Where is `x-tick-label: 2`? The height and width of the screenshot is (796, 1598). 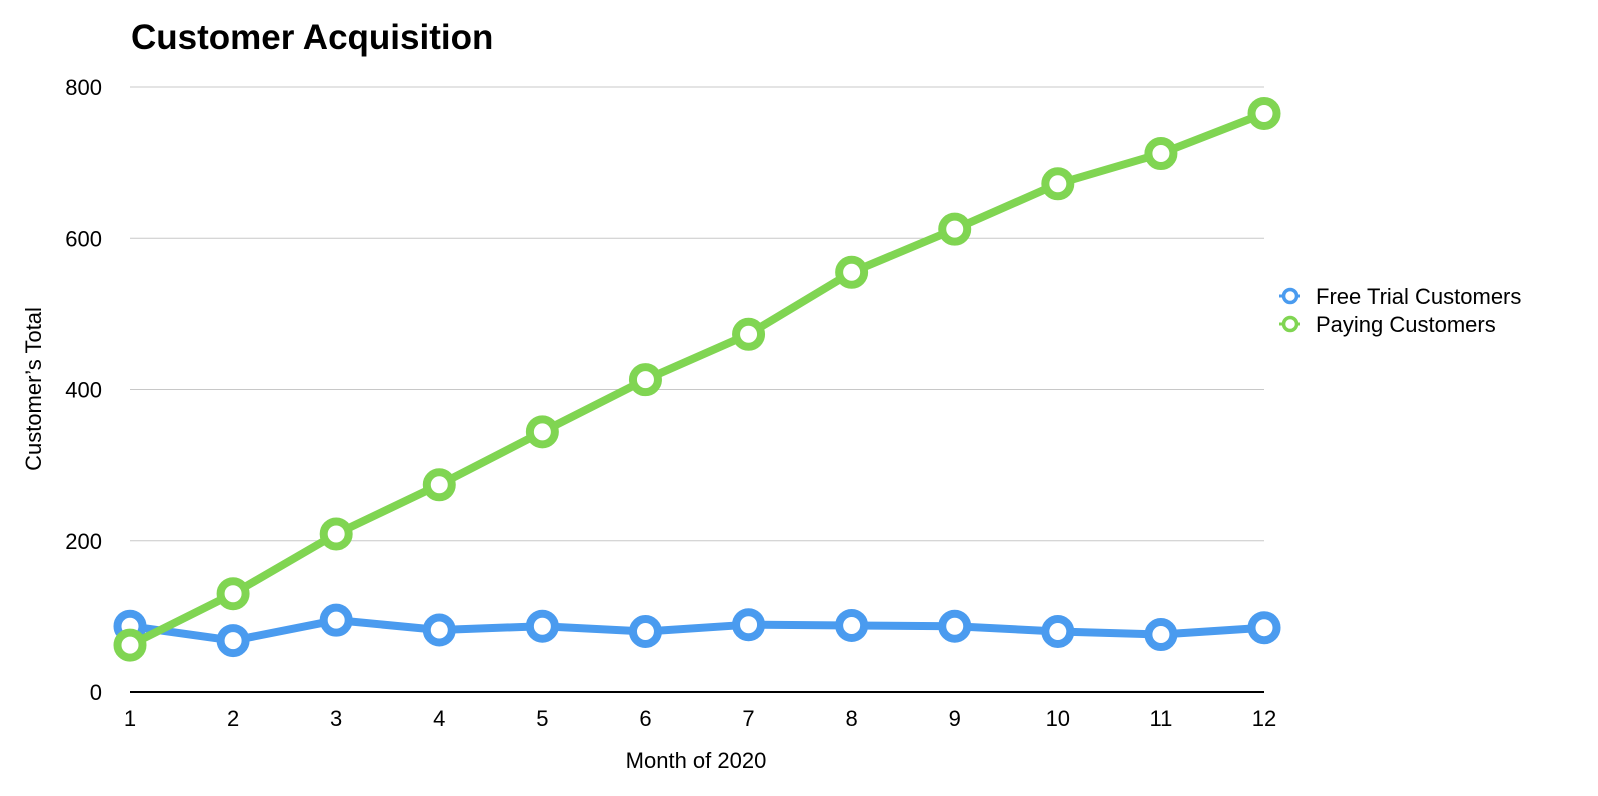
x-tick-label: 2 is located at coordinates (233, 718).